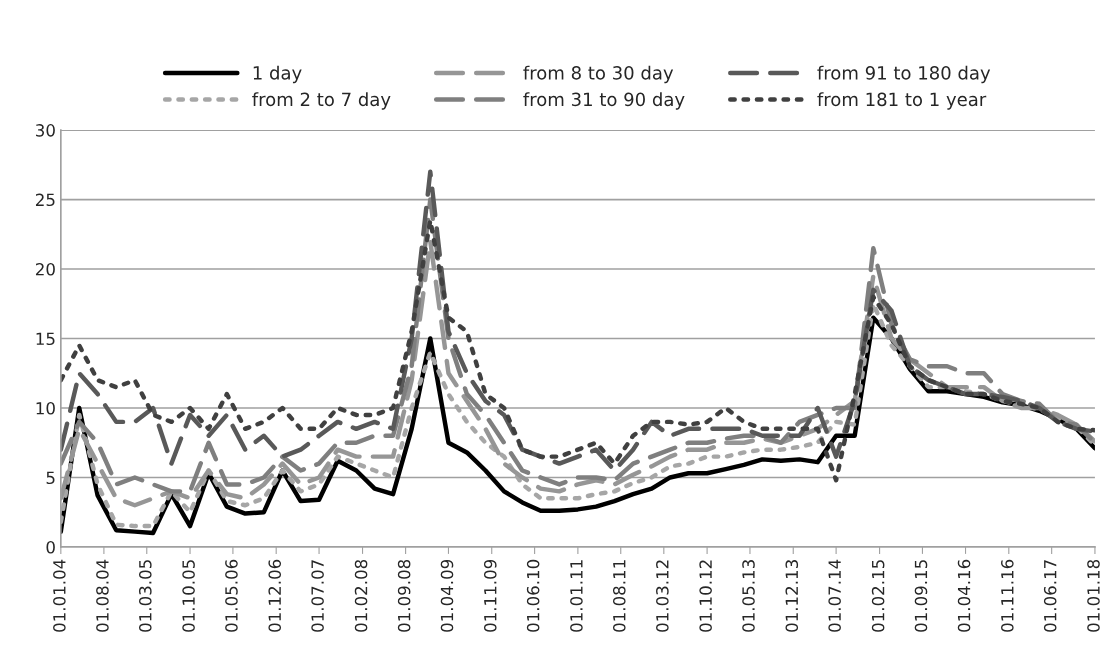 This screenshot has height=667, width=1106. What do you see at coordinates (447, 595) in the screenshot?
I see `x-tick-label: 01.04.09` at bounding box center [447, 595].